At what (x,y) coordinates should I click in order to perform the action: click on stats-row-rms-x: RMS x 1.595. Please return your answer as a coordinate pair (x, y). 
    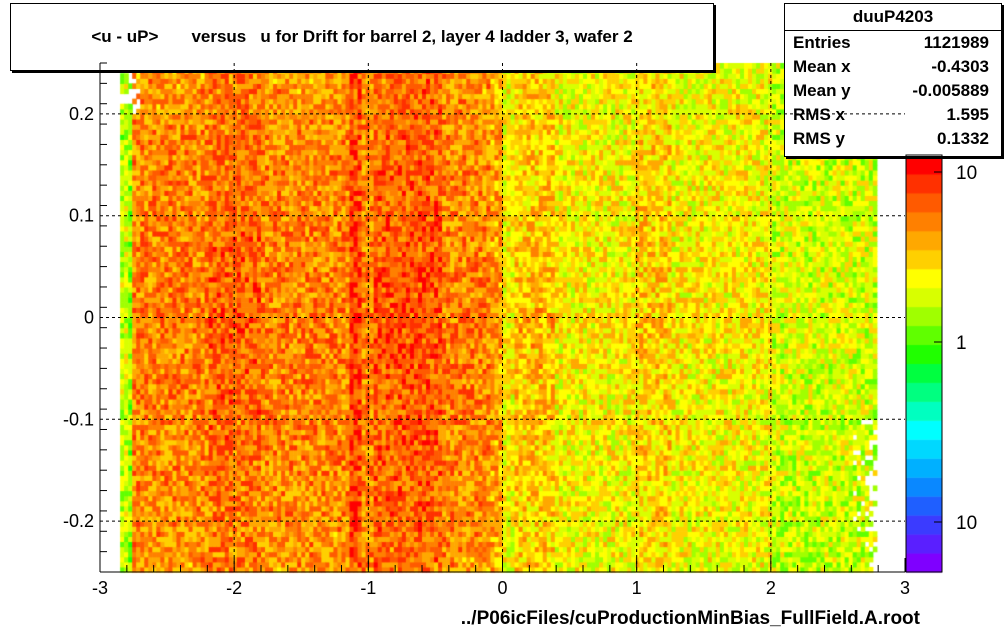
    Looking at the image, I should click on (893, 115).